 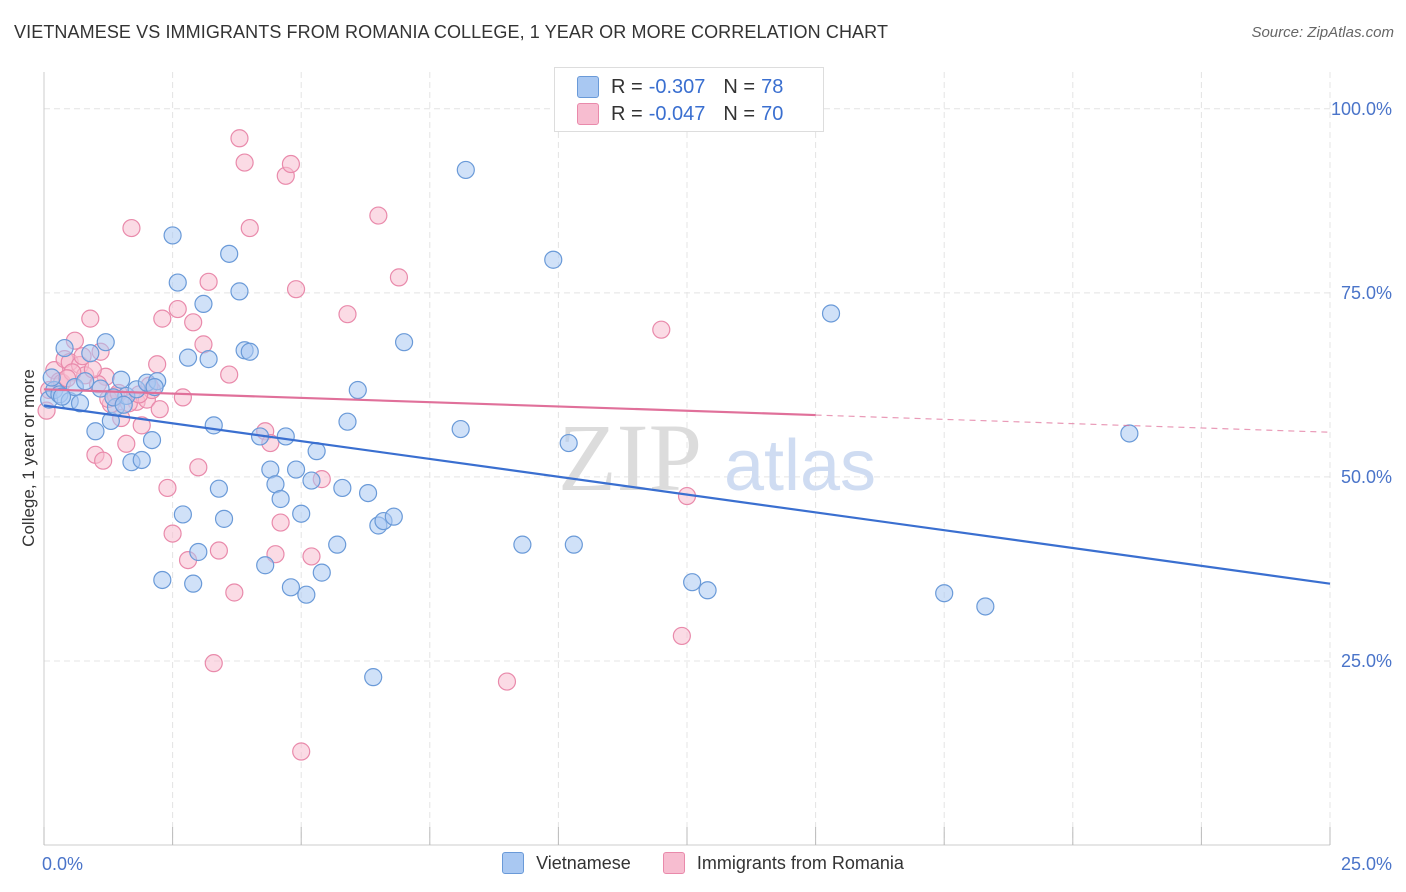 I want to click on y-tick-label: 25.0%, so click(x=1366, y=661).